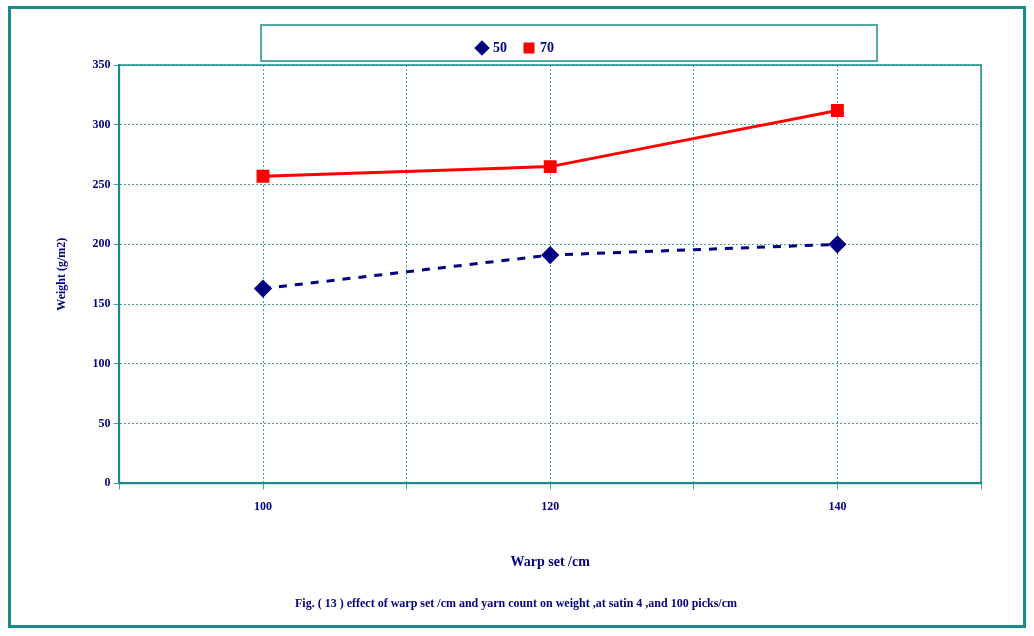 The width and height of the screenshot is (1034, 636). Describe the element at coordinates (550, 505) in the screenshot. I see `x-tick-label: 120` at that location.